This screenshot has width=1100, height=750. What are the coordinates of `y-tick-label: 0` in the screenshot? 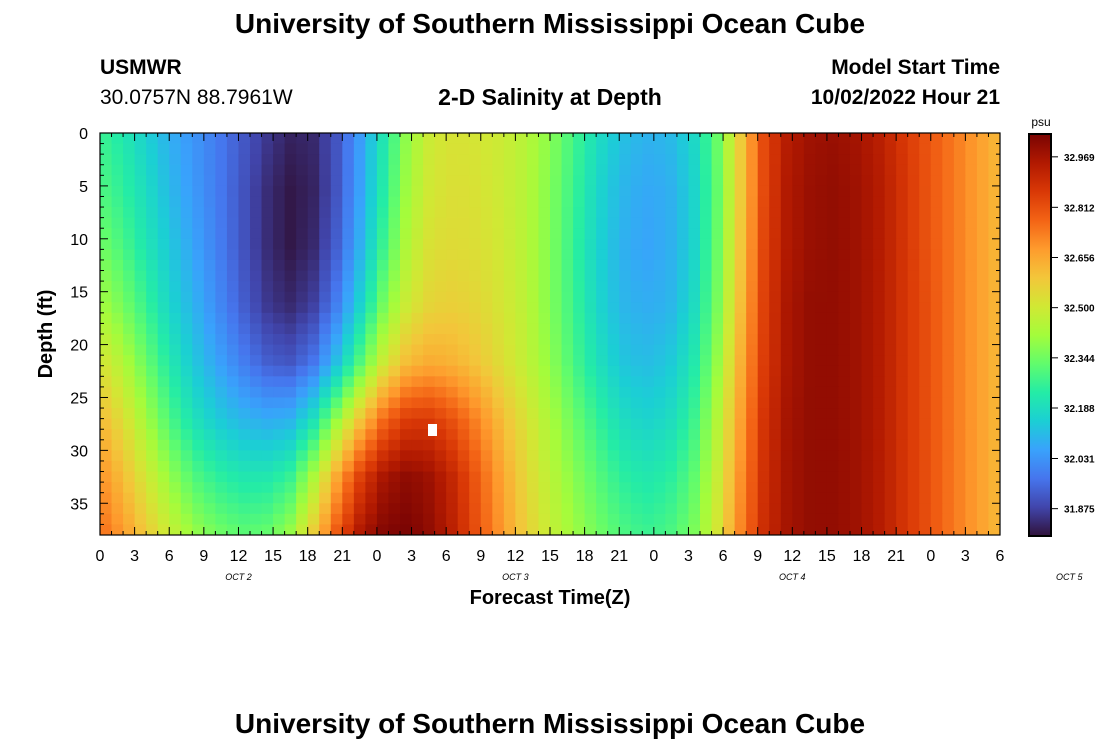 It's located at (83, 134).